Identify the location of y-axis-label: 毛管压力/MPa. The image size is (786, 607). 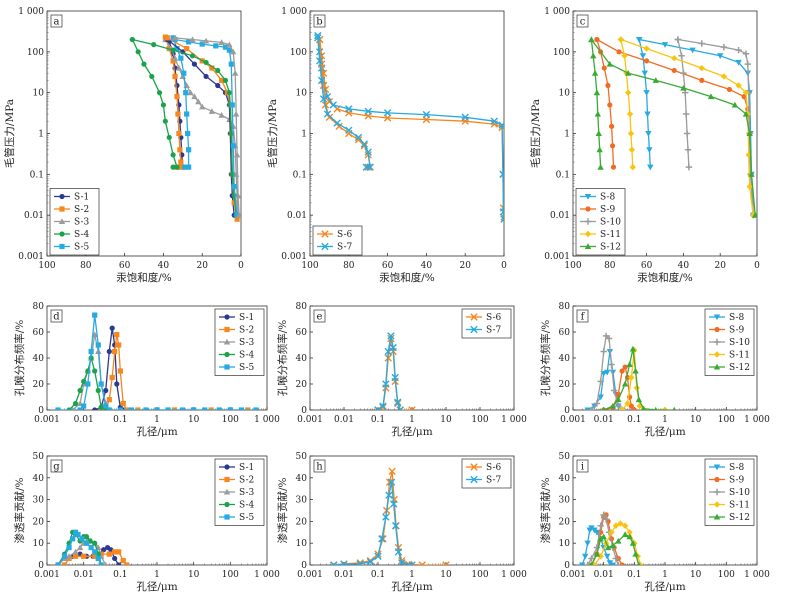
(9, 133).